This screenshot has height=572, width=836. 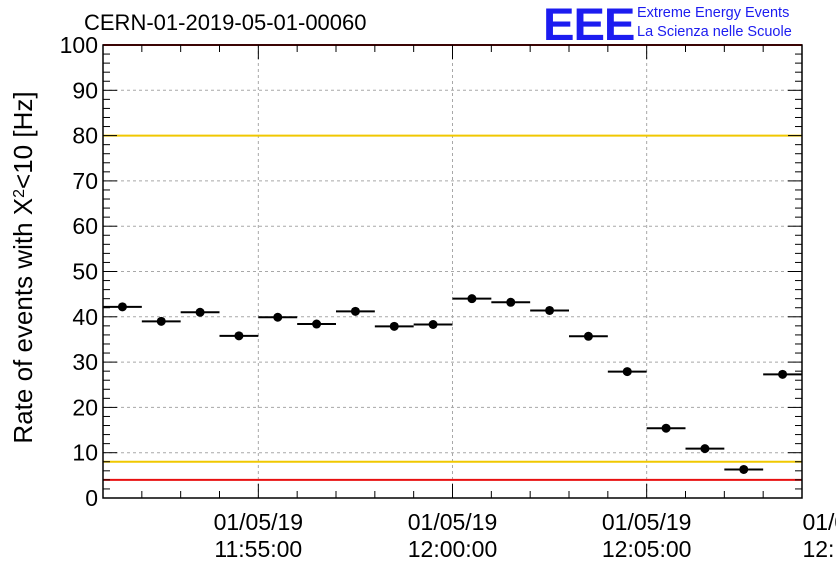 What do you see at coordinates (819, 522) in the screenshot?
I see `x-tick-label-date: 01/05/1` at bounding box center [819, 522].